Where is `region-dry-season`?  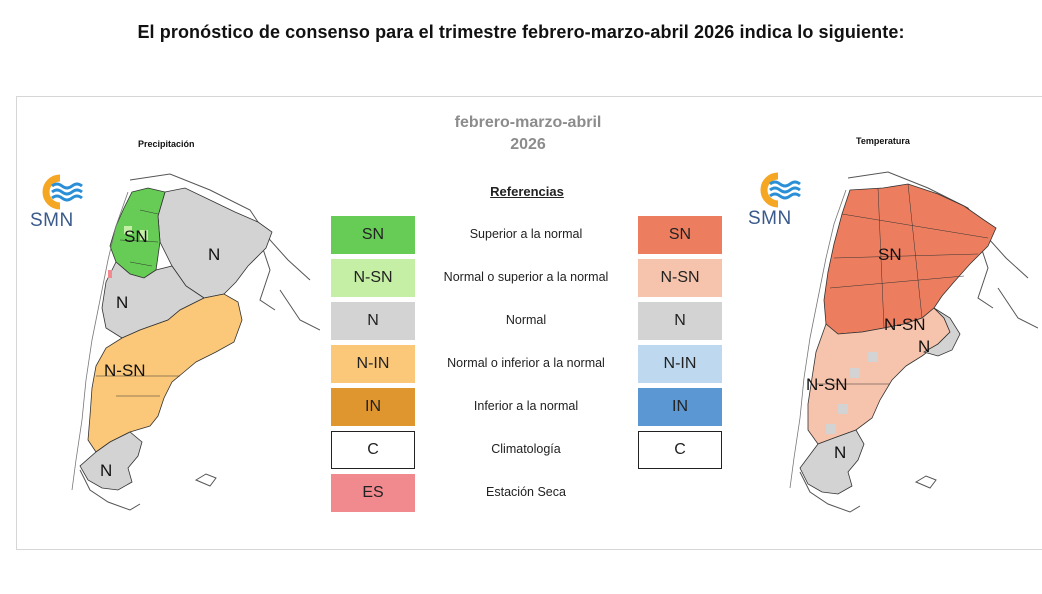
region-dry-season is located at coordinates (110, 274).